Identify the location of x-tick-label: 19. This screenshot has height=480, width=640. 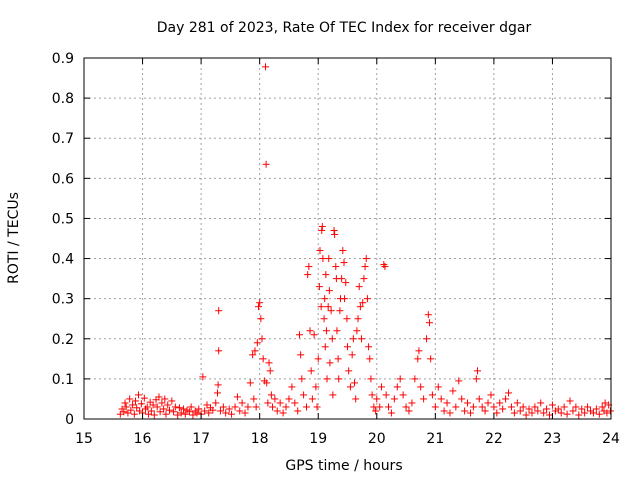
(318, 439).